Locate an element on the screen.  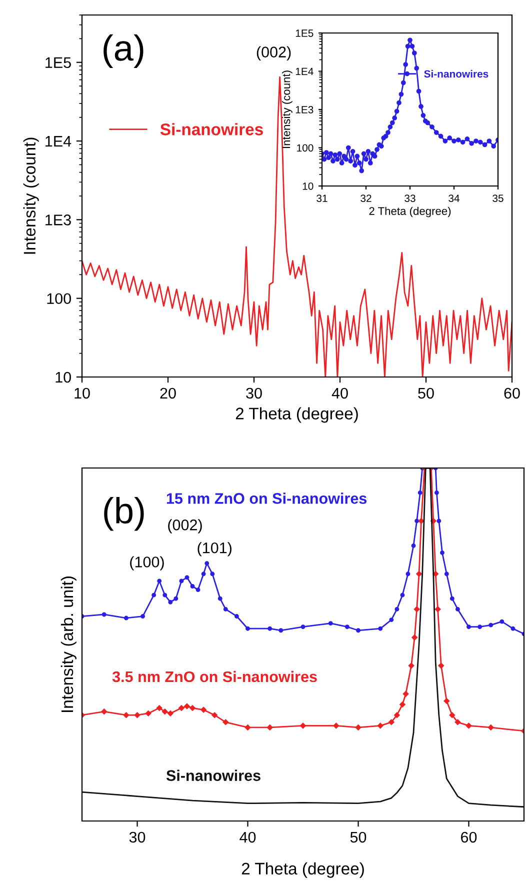
x-tick-label: 34 is located at coordinates (454, 198).